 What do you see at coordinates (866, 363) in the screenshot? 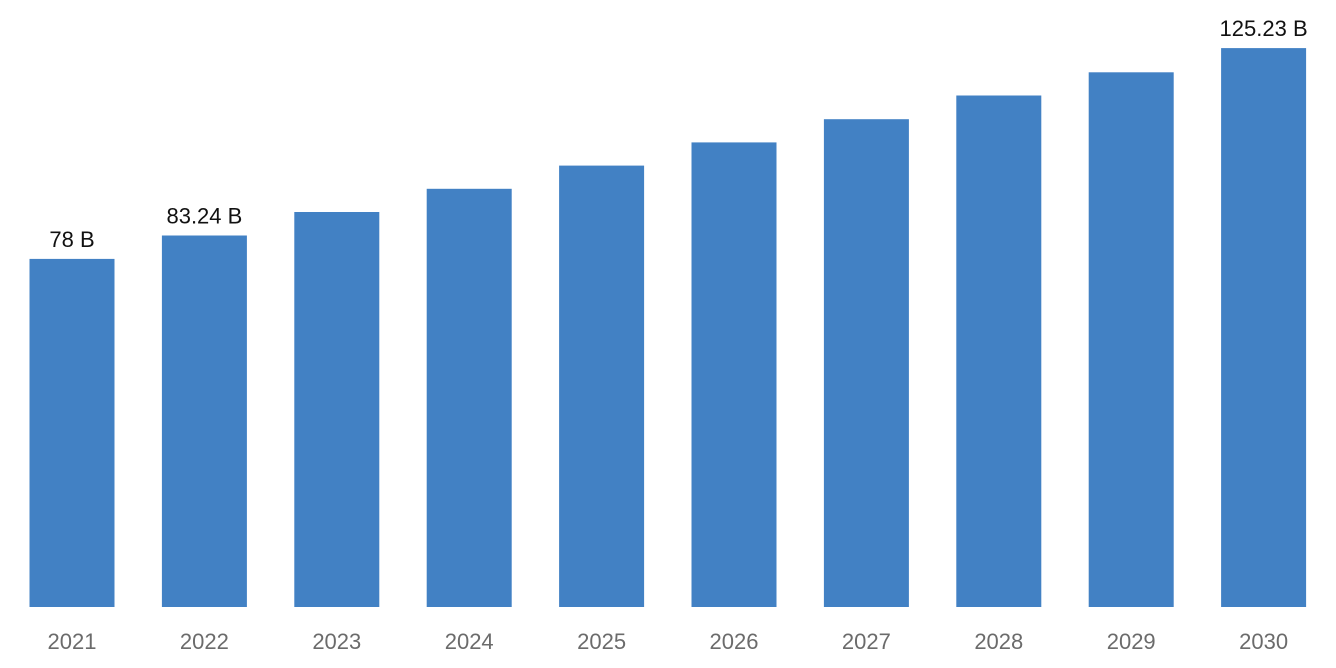
I see `bar-2027` at bounding box center [866, 363].